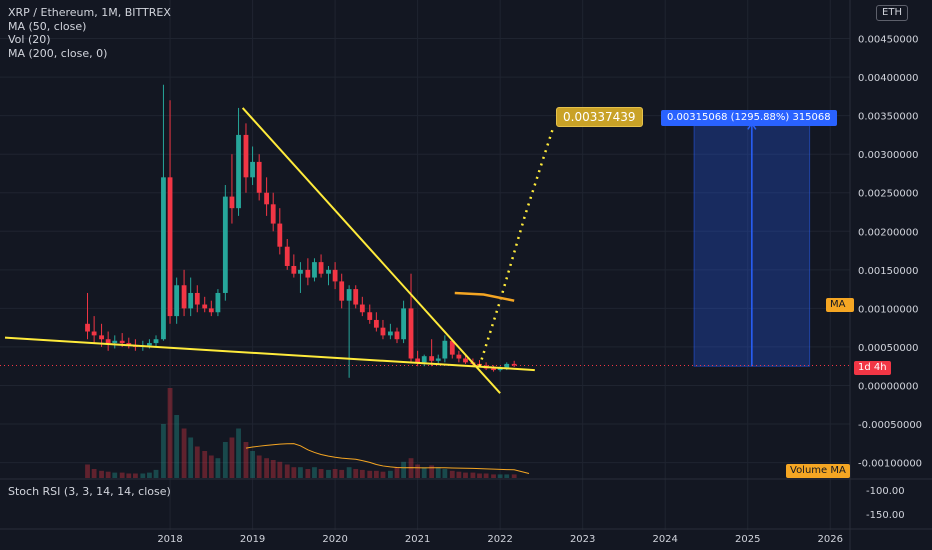  What do you see at coordinates (252, 539) in the screenshot?
I see `time-tick-label: 2019` at bounding box center [252, 539].